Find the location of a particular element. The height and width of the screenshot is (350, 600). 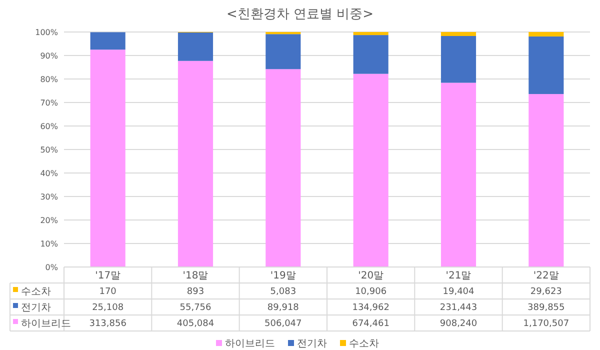

y-tick-label: 60% is located at coordinates (49, 126).